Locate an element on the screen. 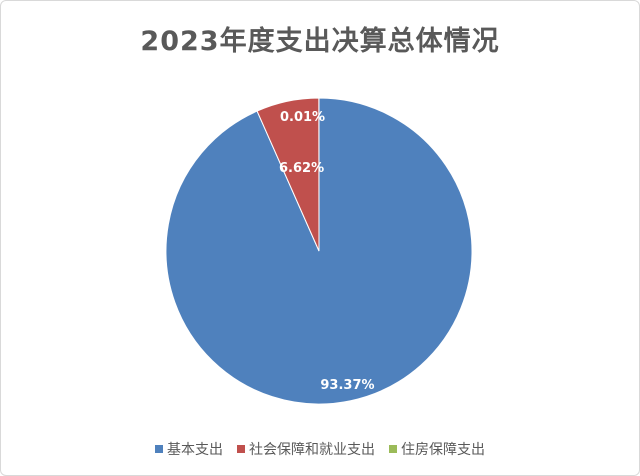  legend-item-3: 住房保障支出 is located at coordinates (437, 449).